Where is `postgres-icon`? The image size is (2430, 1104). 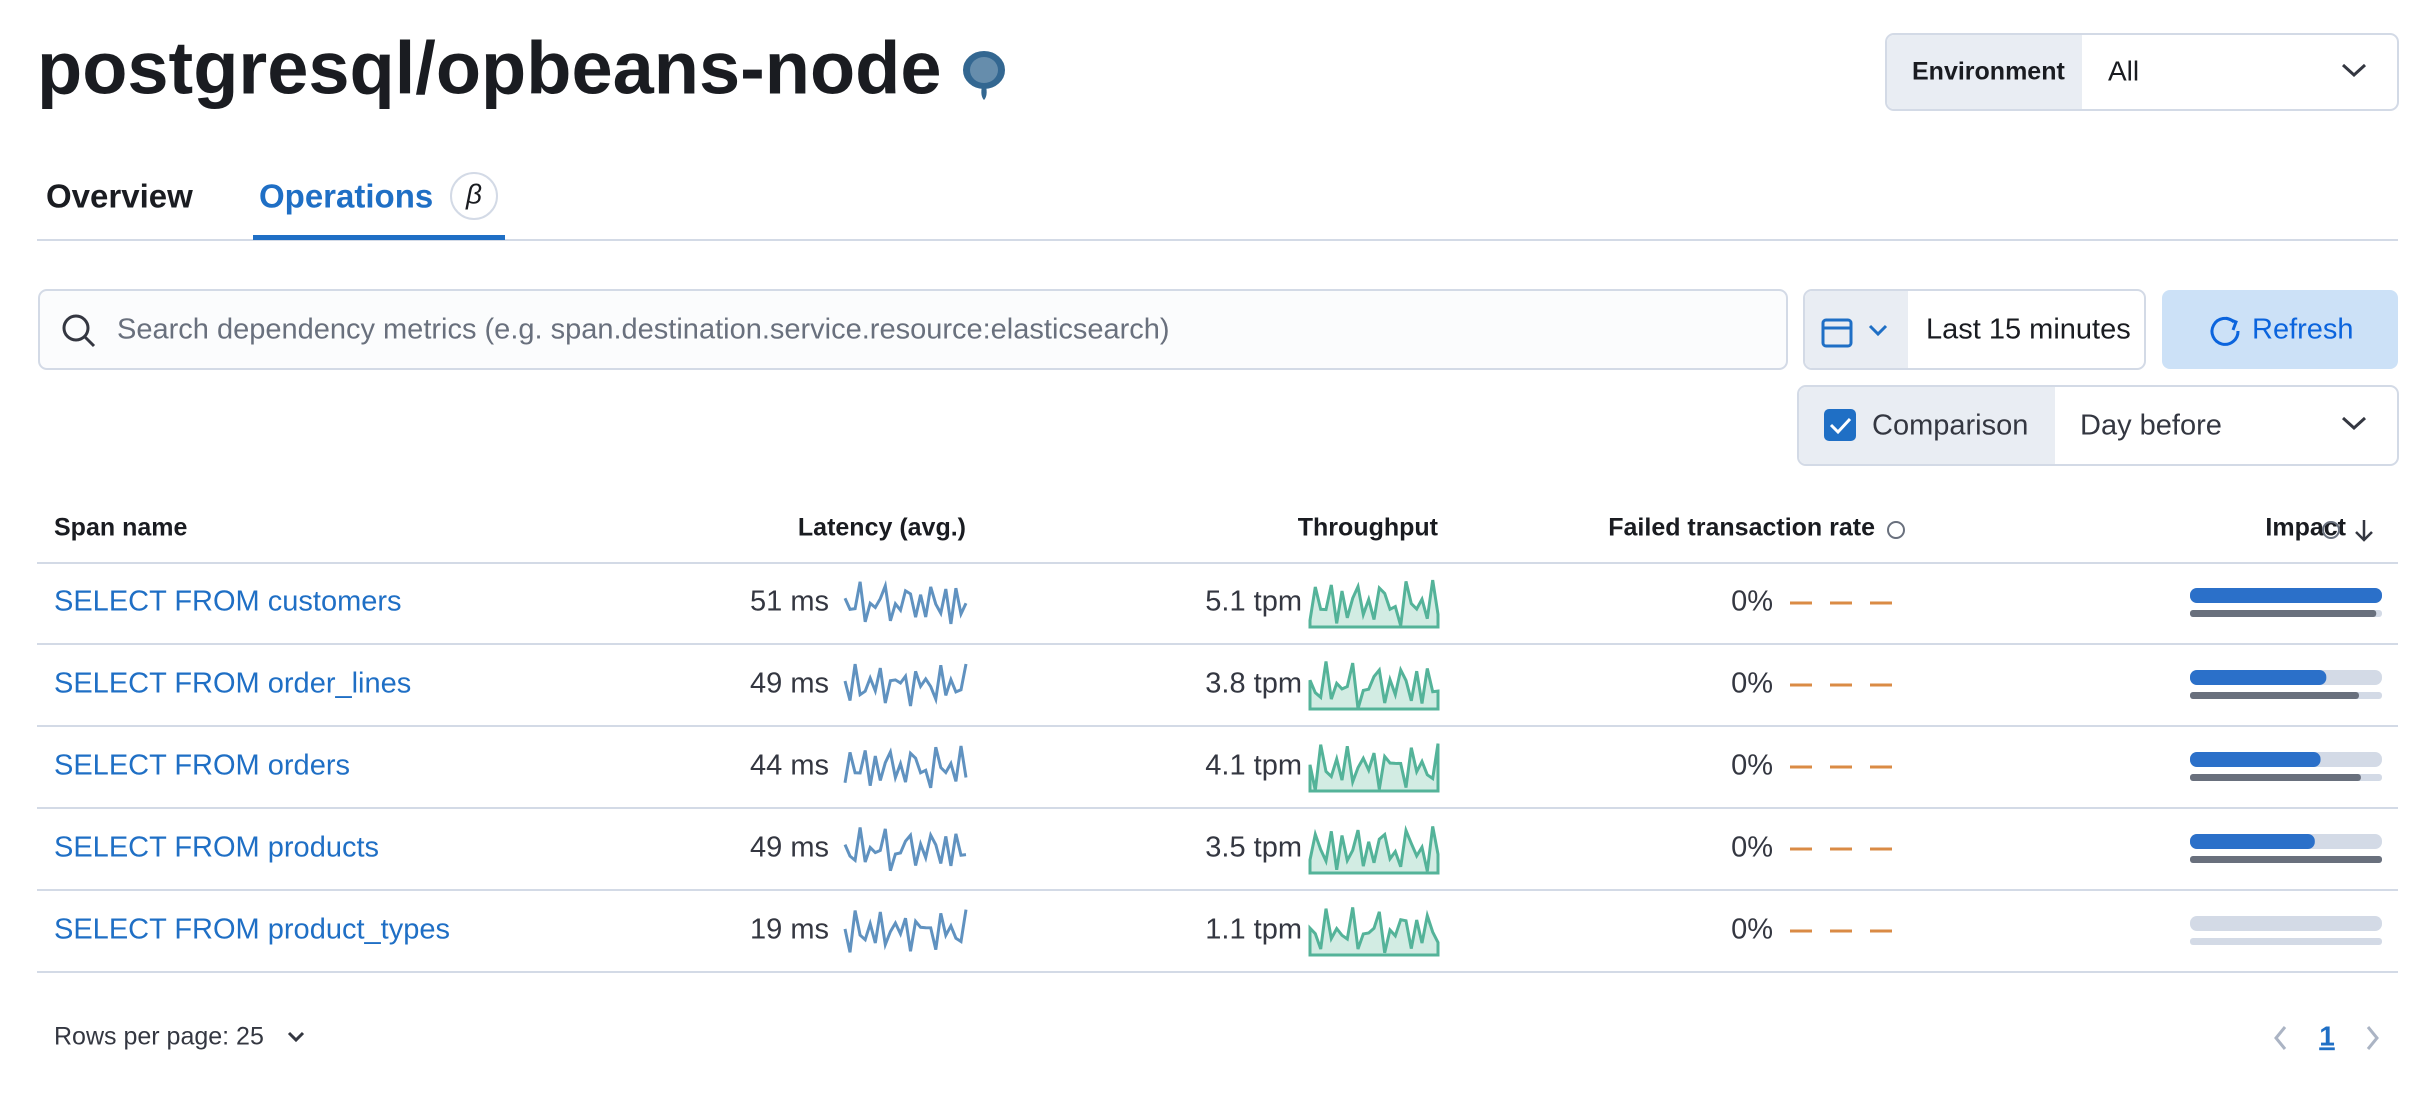 postgres-icon is located at coordinates (984, 74).